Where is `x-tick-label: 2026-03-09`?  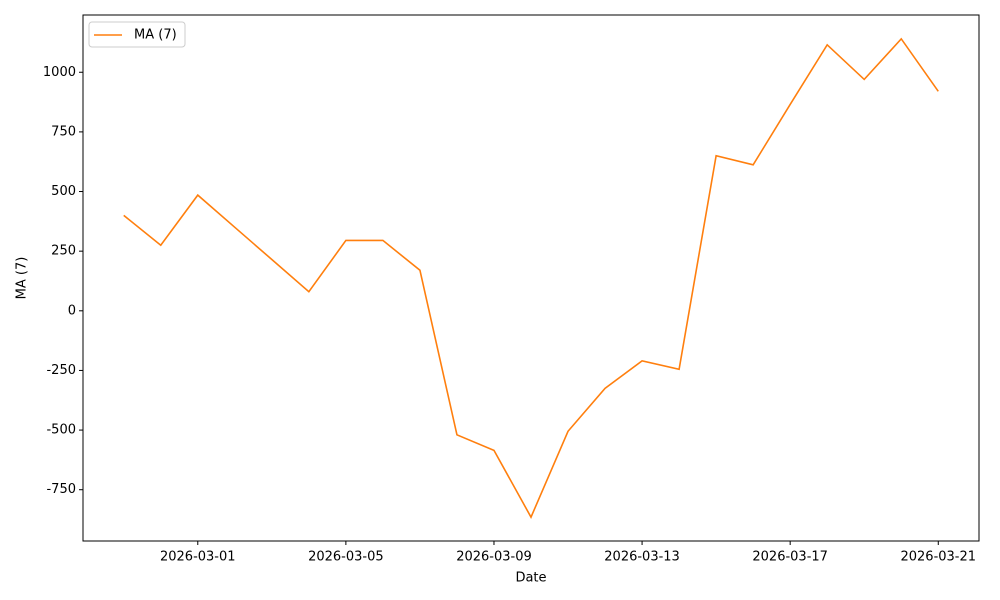 x-tick-label: 2026-03-09 is located at coordinates (494, 557).